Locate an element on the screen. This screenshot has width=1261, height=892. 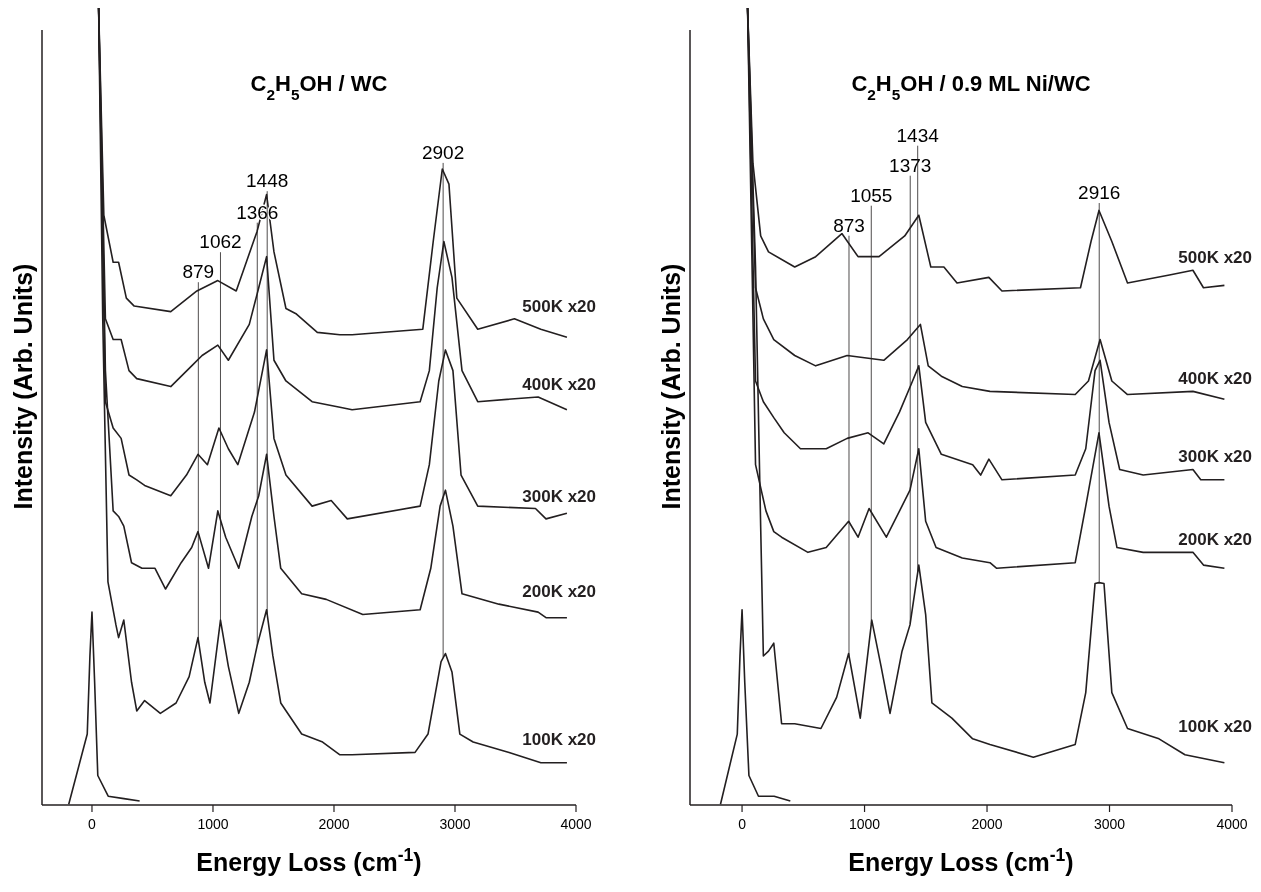
annotation: 873 is located at coordinates (849, 225).